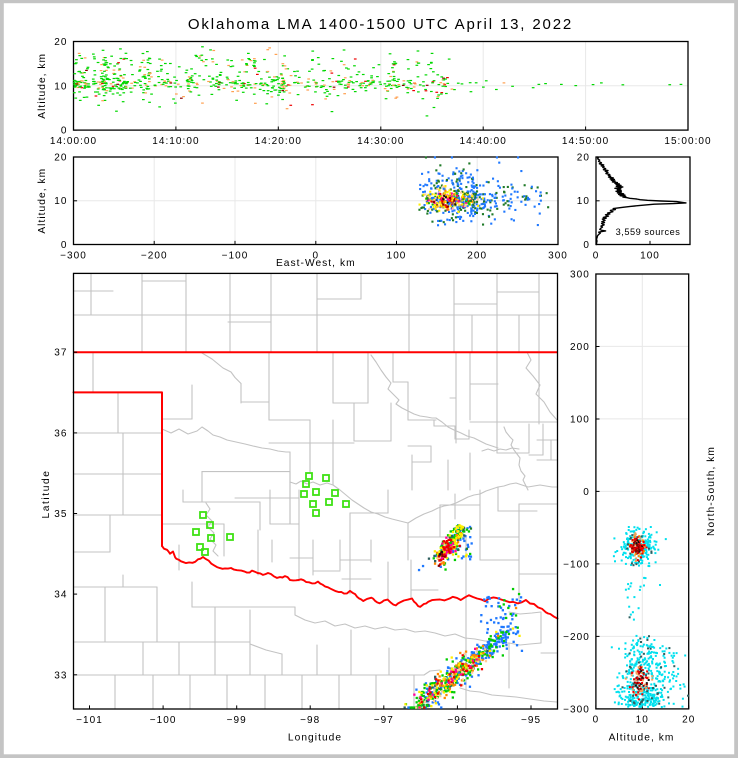 Image resolution: width=738 pixels, height=758 pixels. I want to click on svg-text: −98, so click(310, 720).